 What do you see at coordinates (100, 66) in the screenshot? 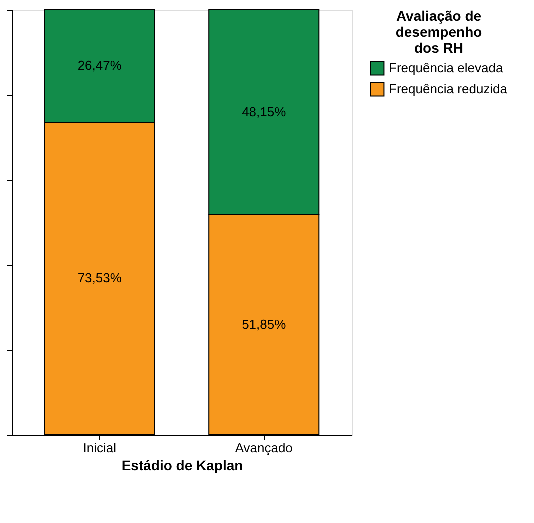
I see `data-label: 26,47%` at bounding box center [100, 66].